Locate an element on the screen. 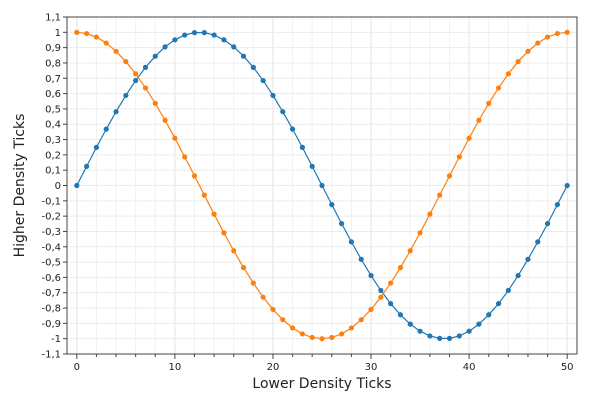  y-tick-label: -1 is located at coordinates (56, 339).